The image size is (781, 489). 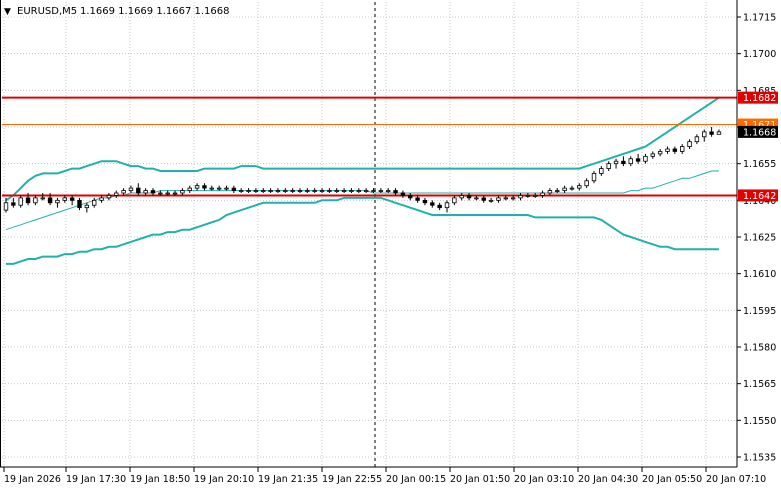 What do you see at coordinates (759, 458) in the screenshot?
I see `price-tick-label: 1.1535` at bounding box center [759, 458].